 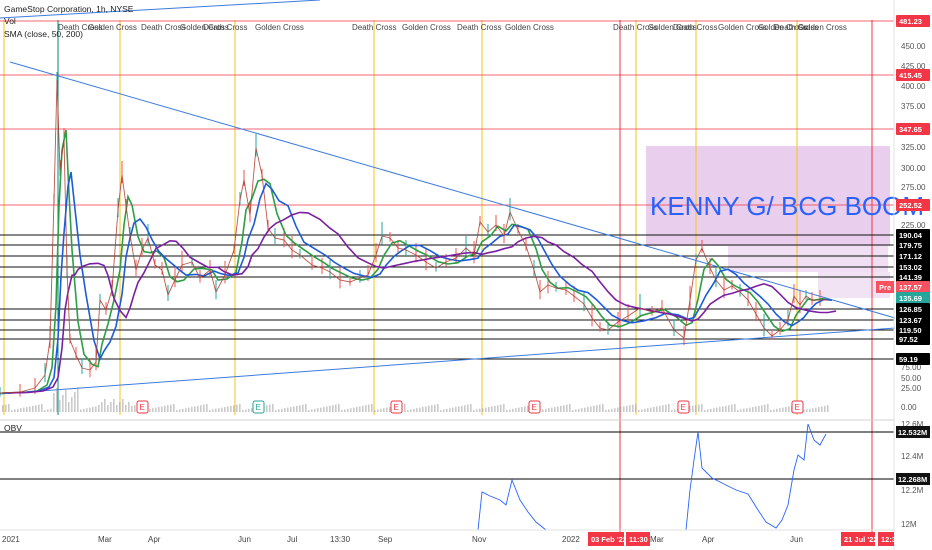 I want to click on annotation-text: KENNY G/ BCG BOOM, so click(x=787, y=206).